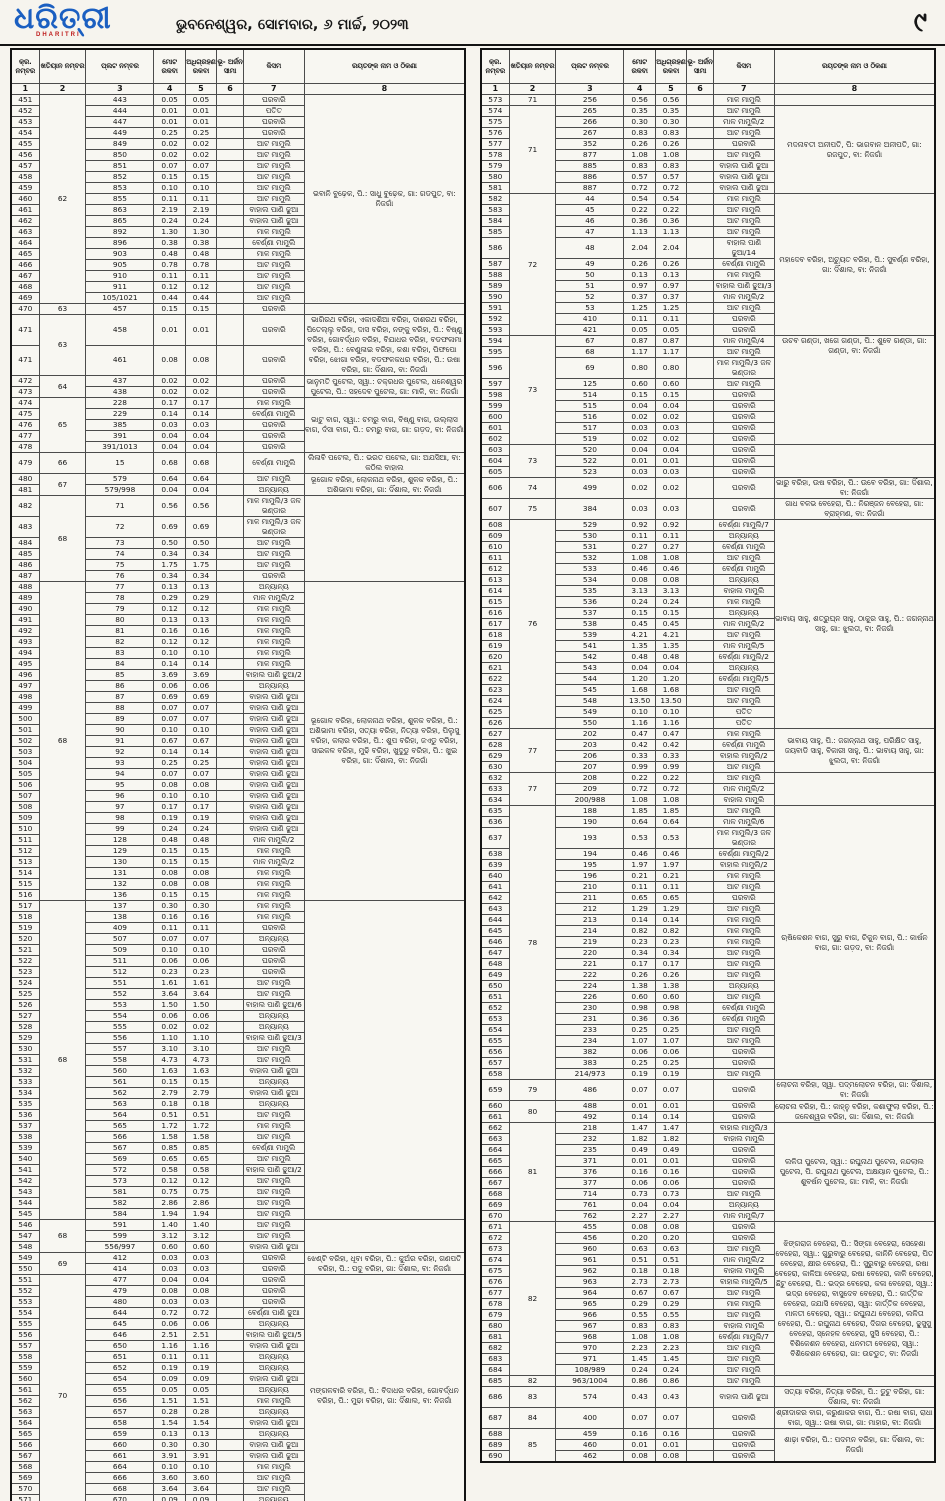  What do you see at coordinates (639, 1008) in the screenshot?
I see `total-area-cell: 0.98` at bounding box center [639, 1008].